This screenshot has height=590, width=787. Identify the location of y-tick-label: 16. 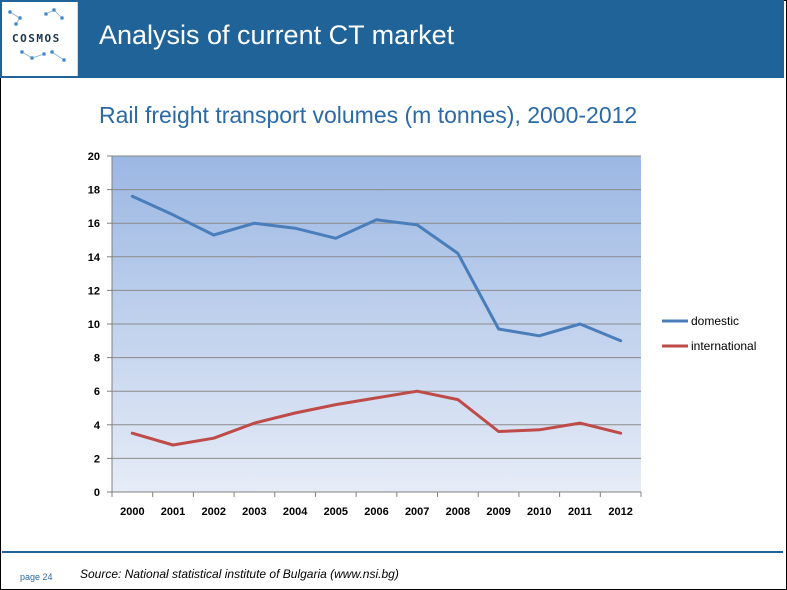
(94, 224).